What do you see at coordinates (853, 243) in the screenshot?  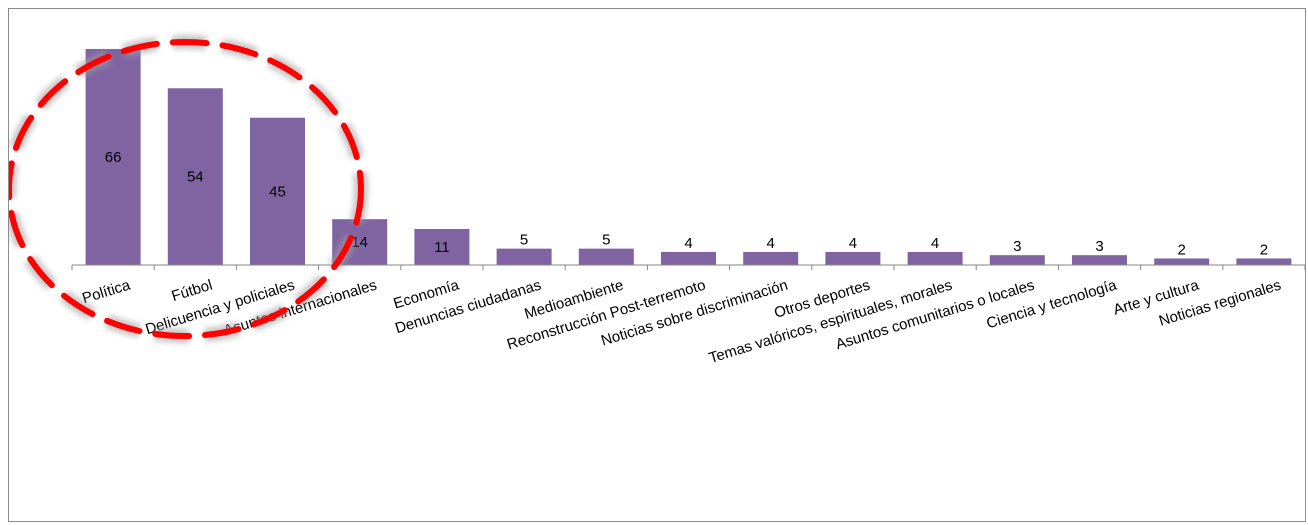 I see `data-label-10: 4` at bounding box center [853, 243].